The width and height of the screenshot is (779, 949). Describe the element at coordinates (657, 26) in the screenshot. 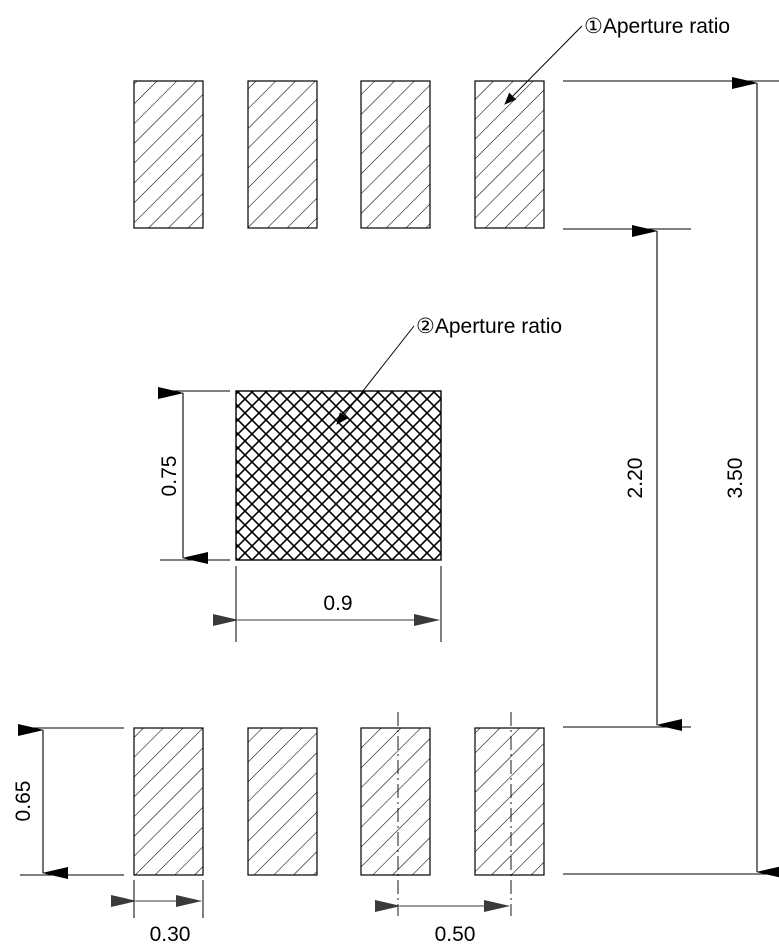

I see `callout-aperture-1: ①Aperture ratio` at that location.